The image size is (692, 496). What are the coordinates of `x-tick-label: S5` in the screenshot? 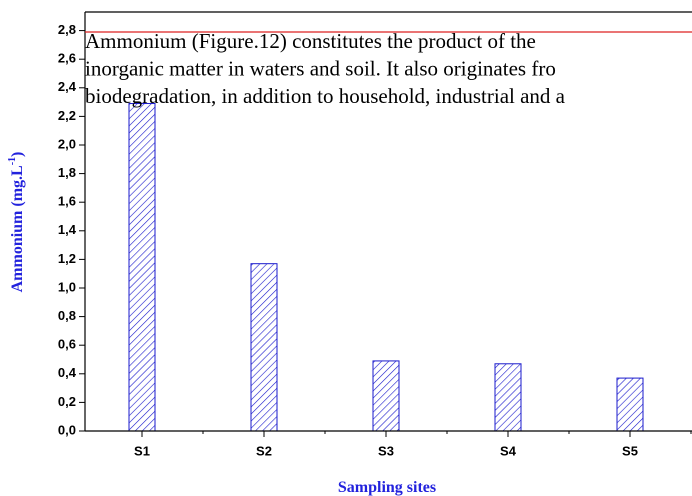 It's located at (630, 450).